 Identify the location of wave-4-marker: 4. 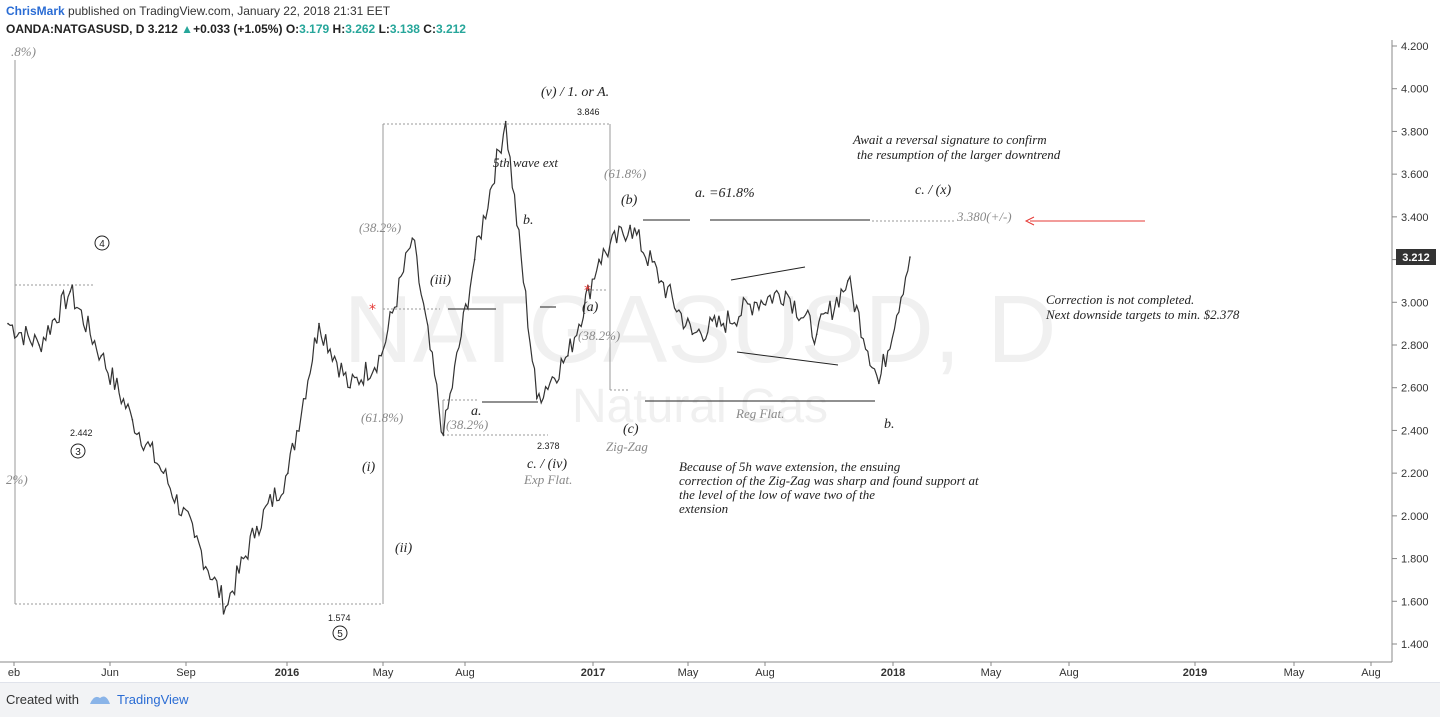
(102, 243).